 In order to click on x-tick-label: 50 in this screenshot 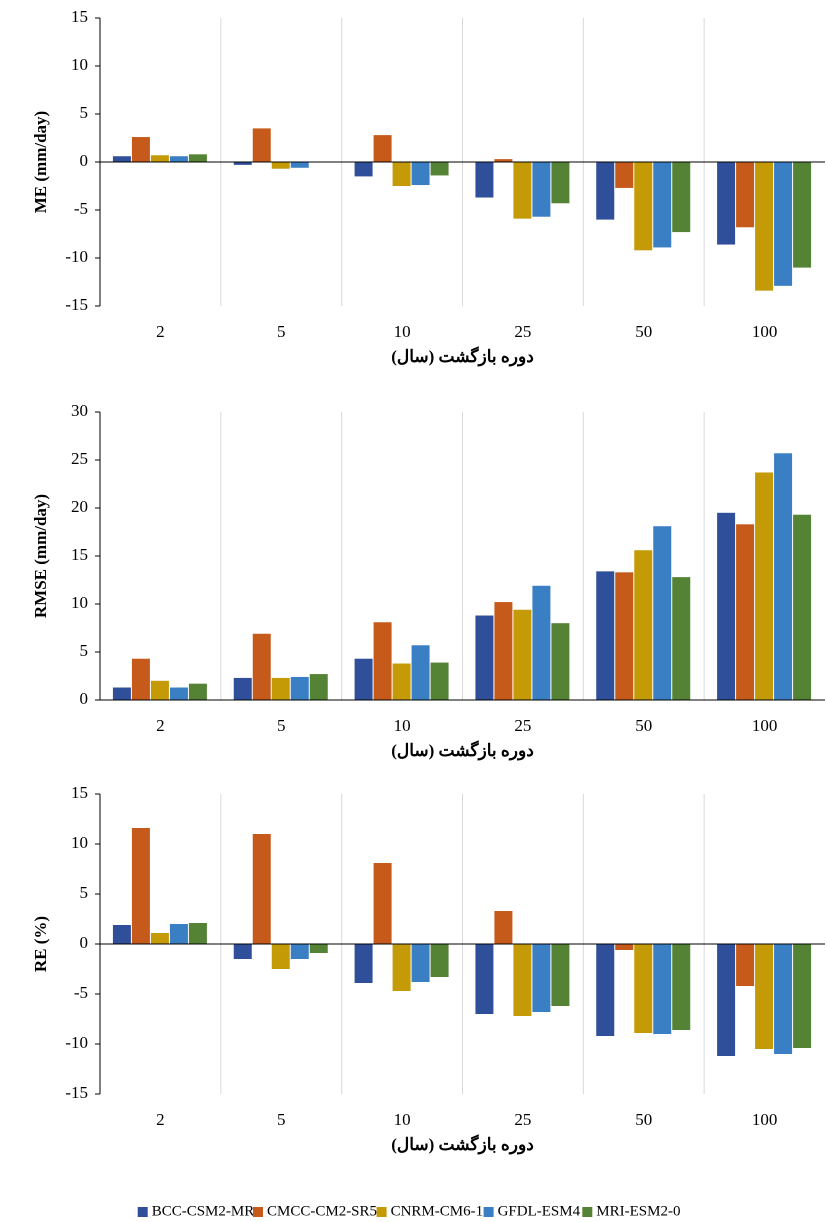, I will do `click(643, 331)`.